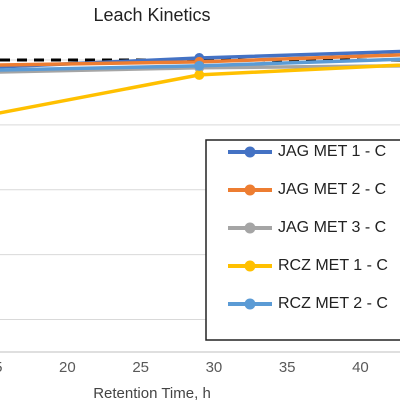 The width and height of the screenshot is (400, 400). What do you see at coordinates (287, 367) in the screenshot?
I see `x-tick-label: 35` at bounding box center [287, 367].